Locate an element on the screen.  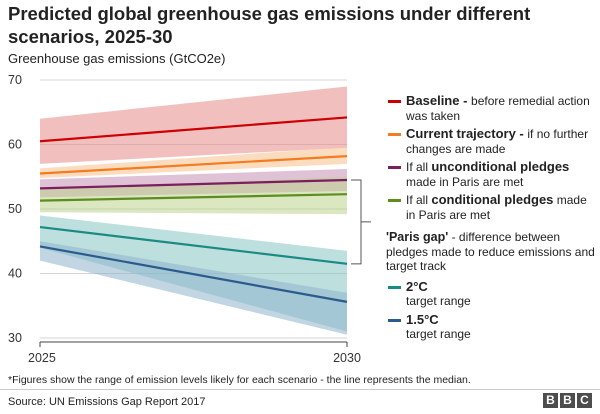
paris-gap-bracket-line is located at coordinates (361, 222).